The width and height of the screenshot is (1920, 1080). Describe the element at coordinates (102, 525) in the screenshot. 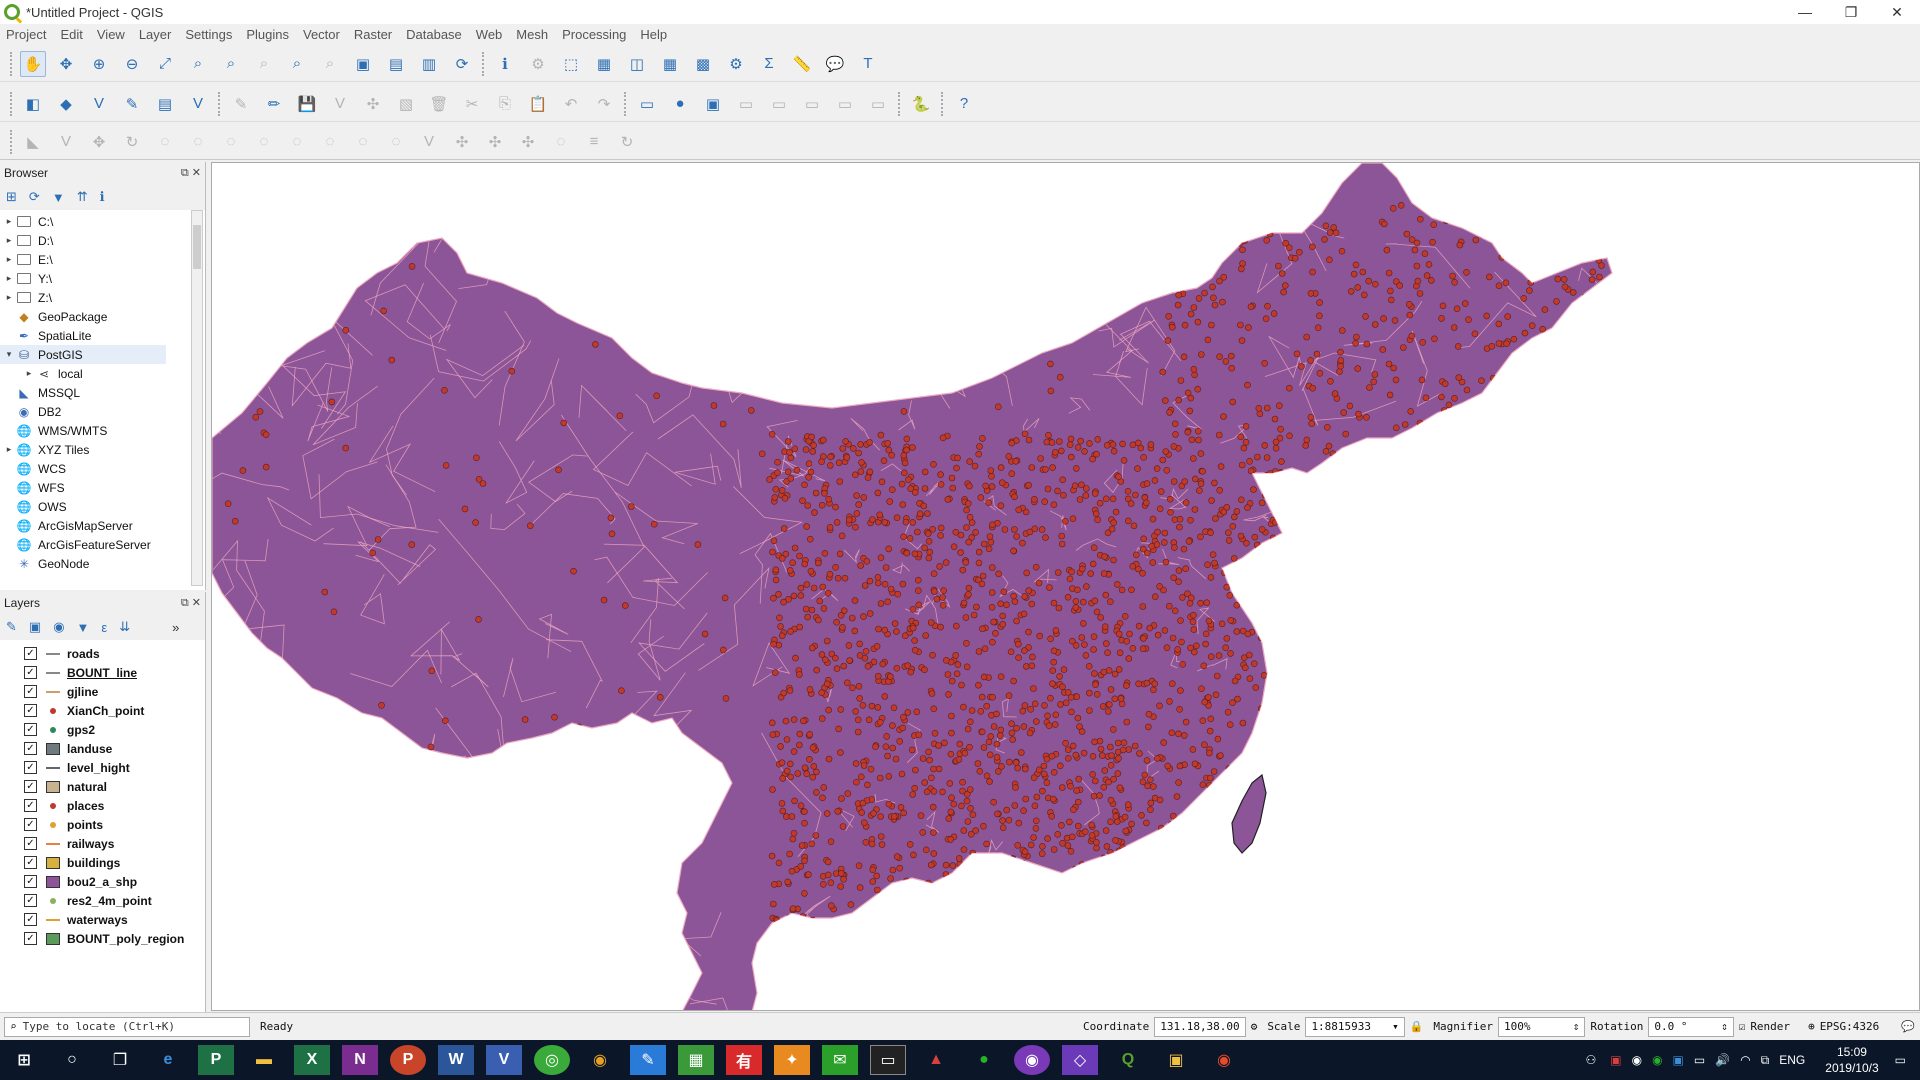

I see `browser-item: 🌐 ArcGisMapServer` at that location.